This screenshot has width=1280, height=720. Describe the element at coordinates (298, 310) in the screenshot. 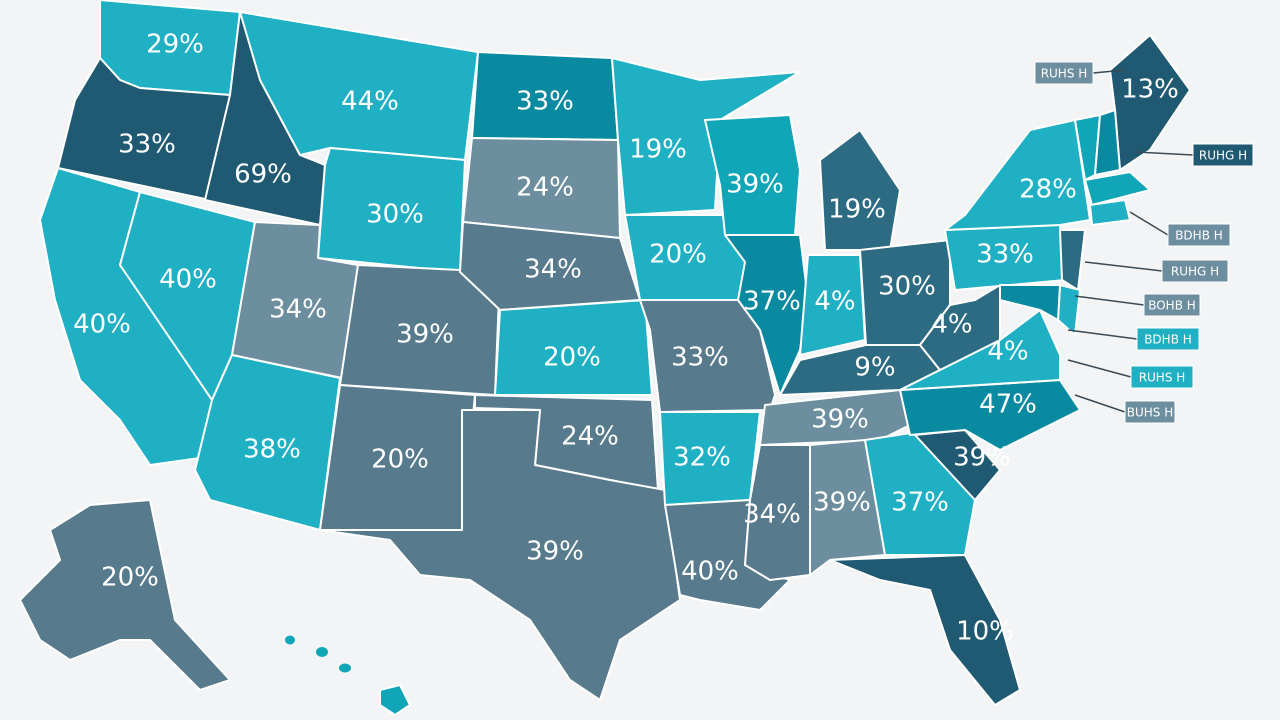

I see `state-label-ut: 34%` at that location.